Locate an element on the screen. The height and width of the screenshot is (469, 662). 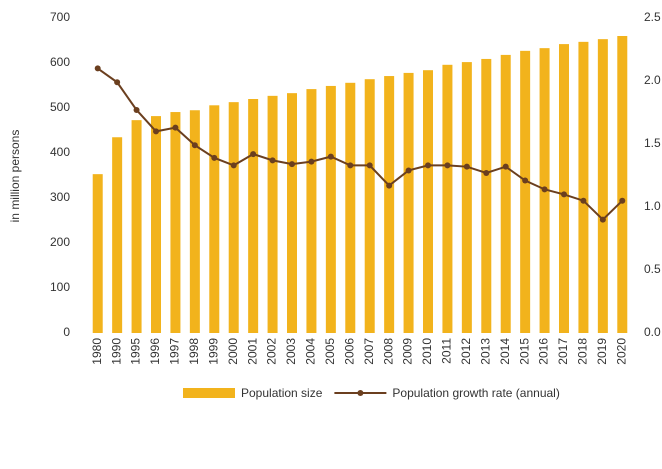
y2-tick-label: 1.5 is located at coordinates (652, 143).